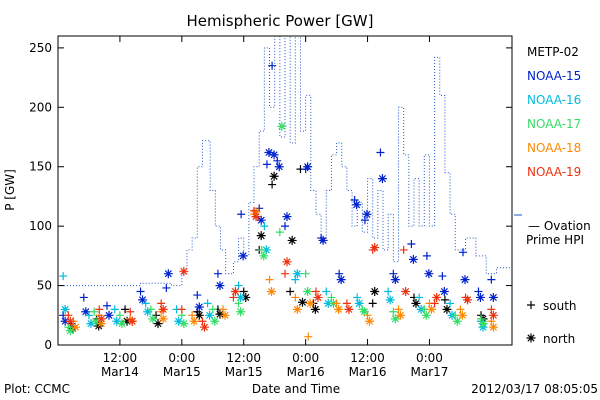 The image size is (600, 400). Describe the element at coordinates (554, 124) in the screenshot. I see `legend-entry: NOAA-17` at that location.